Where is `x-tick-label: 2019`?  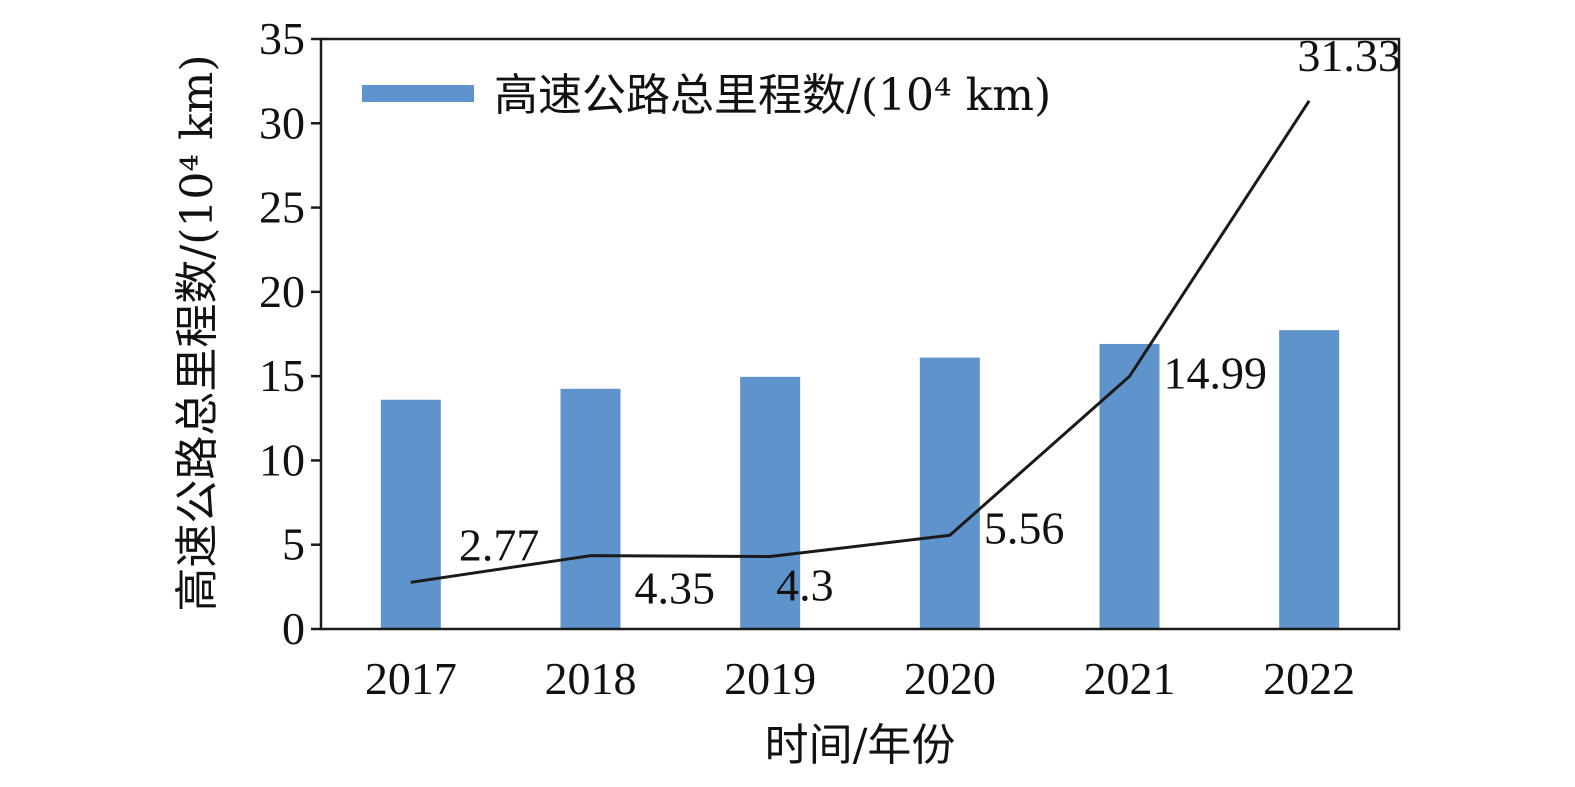 x-tick-label: 2019 is located at coordinates (770, 678).